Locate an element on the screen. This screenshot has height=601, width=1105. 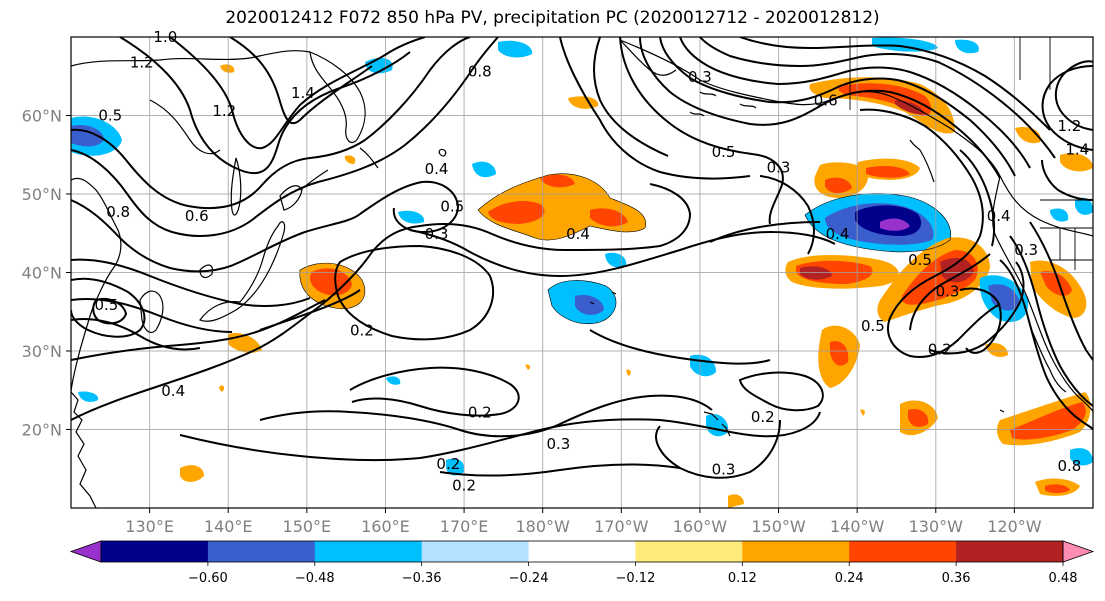
colorbar-extend-low is located at coordinates (85, 551).